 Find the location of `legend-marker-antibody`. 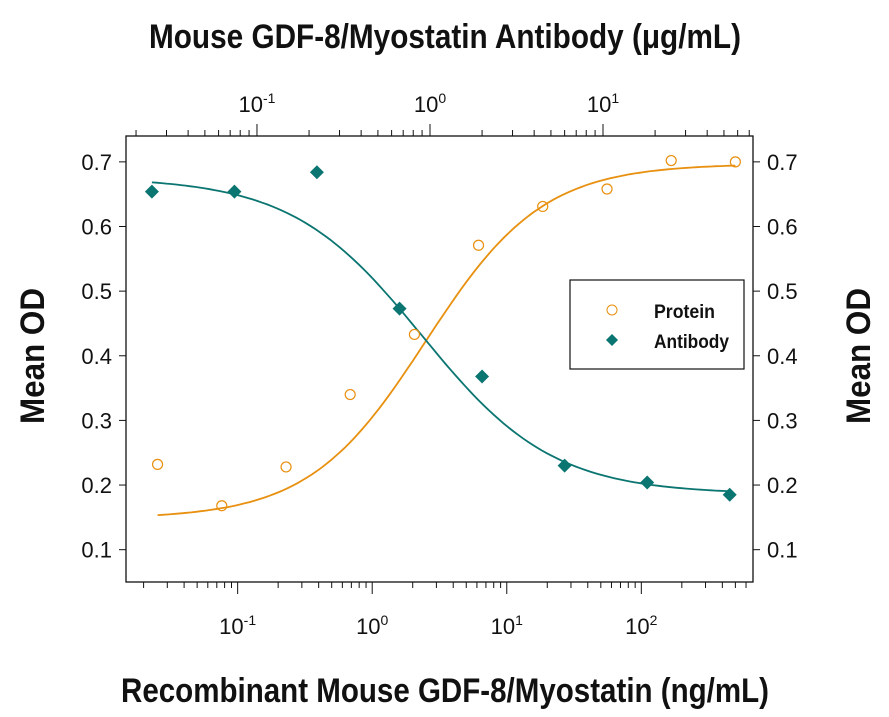

legend-marker-antibody is located at coordinates (612, 340).